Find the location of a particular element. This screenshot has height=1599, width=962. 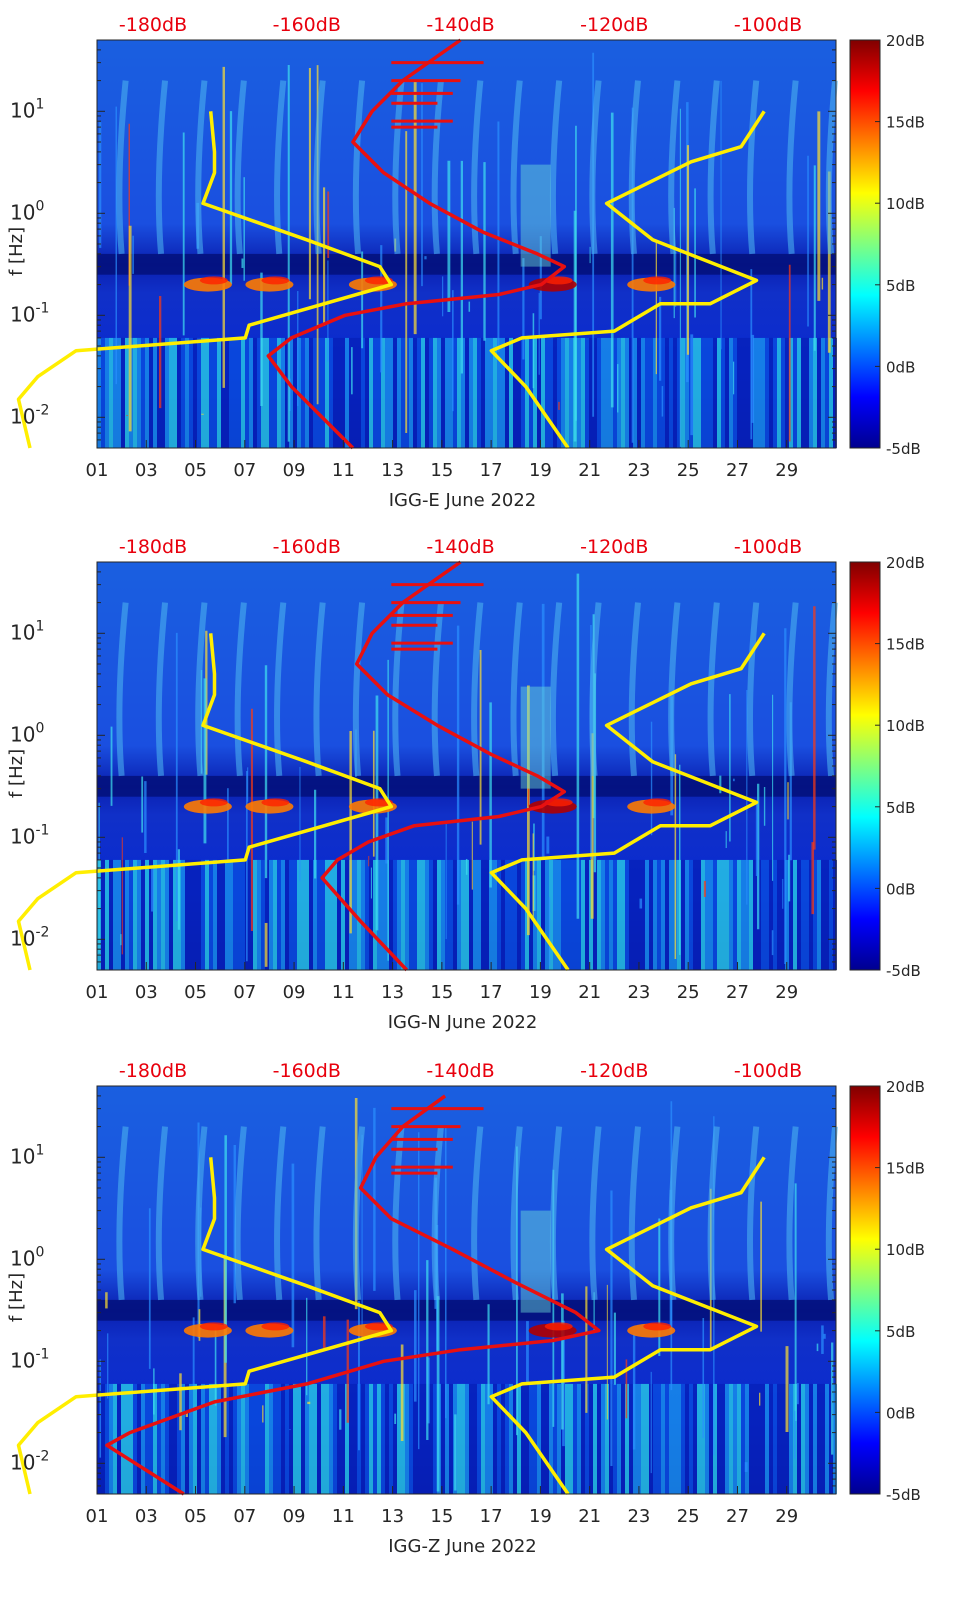

x-axis-label: IGG-E June 2022 is located at coordinates (463, 500).